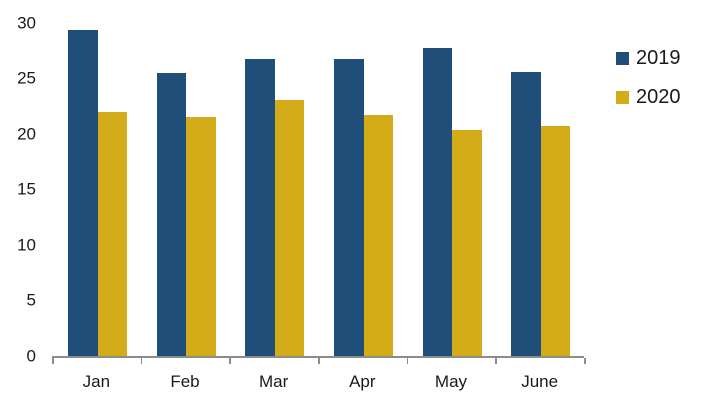  Describe the element at coordinates (171, 214) in the screenshot. I see `bar-2019-feb` at that location.